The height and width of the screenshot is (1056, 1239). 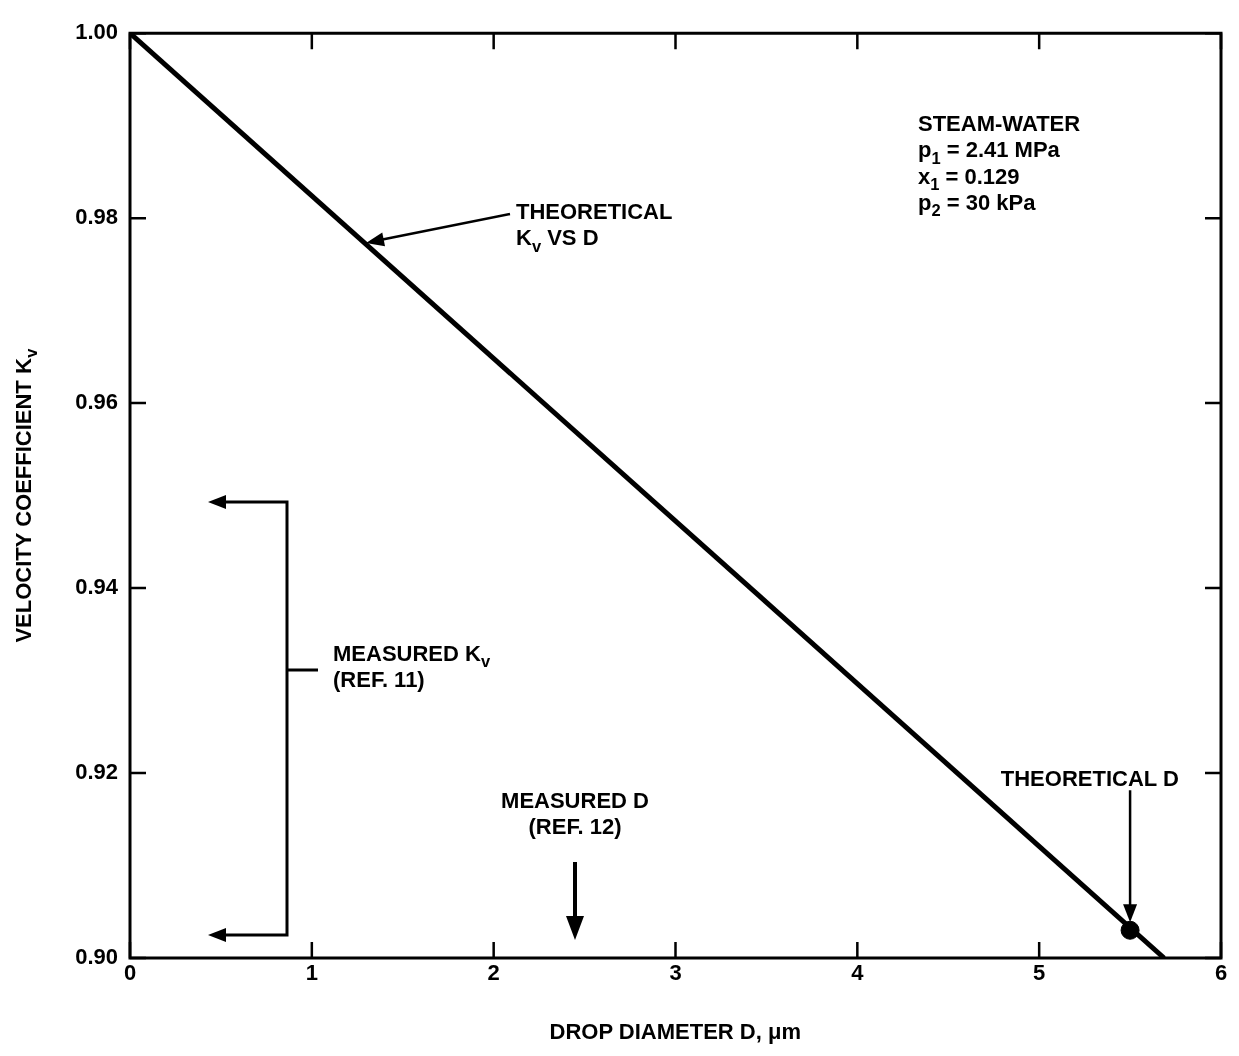 What do you see at coordinates (96, 402) in the screenshot?
I see `y-tick-label: 0.96` at bounding box center [96, 402].